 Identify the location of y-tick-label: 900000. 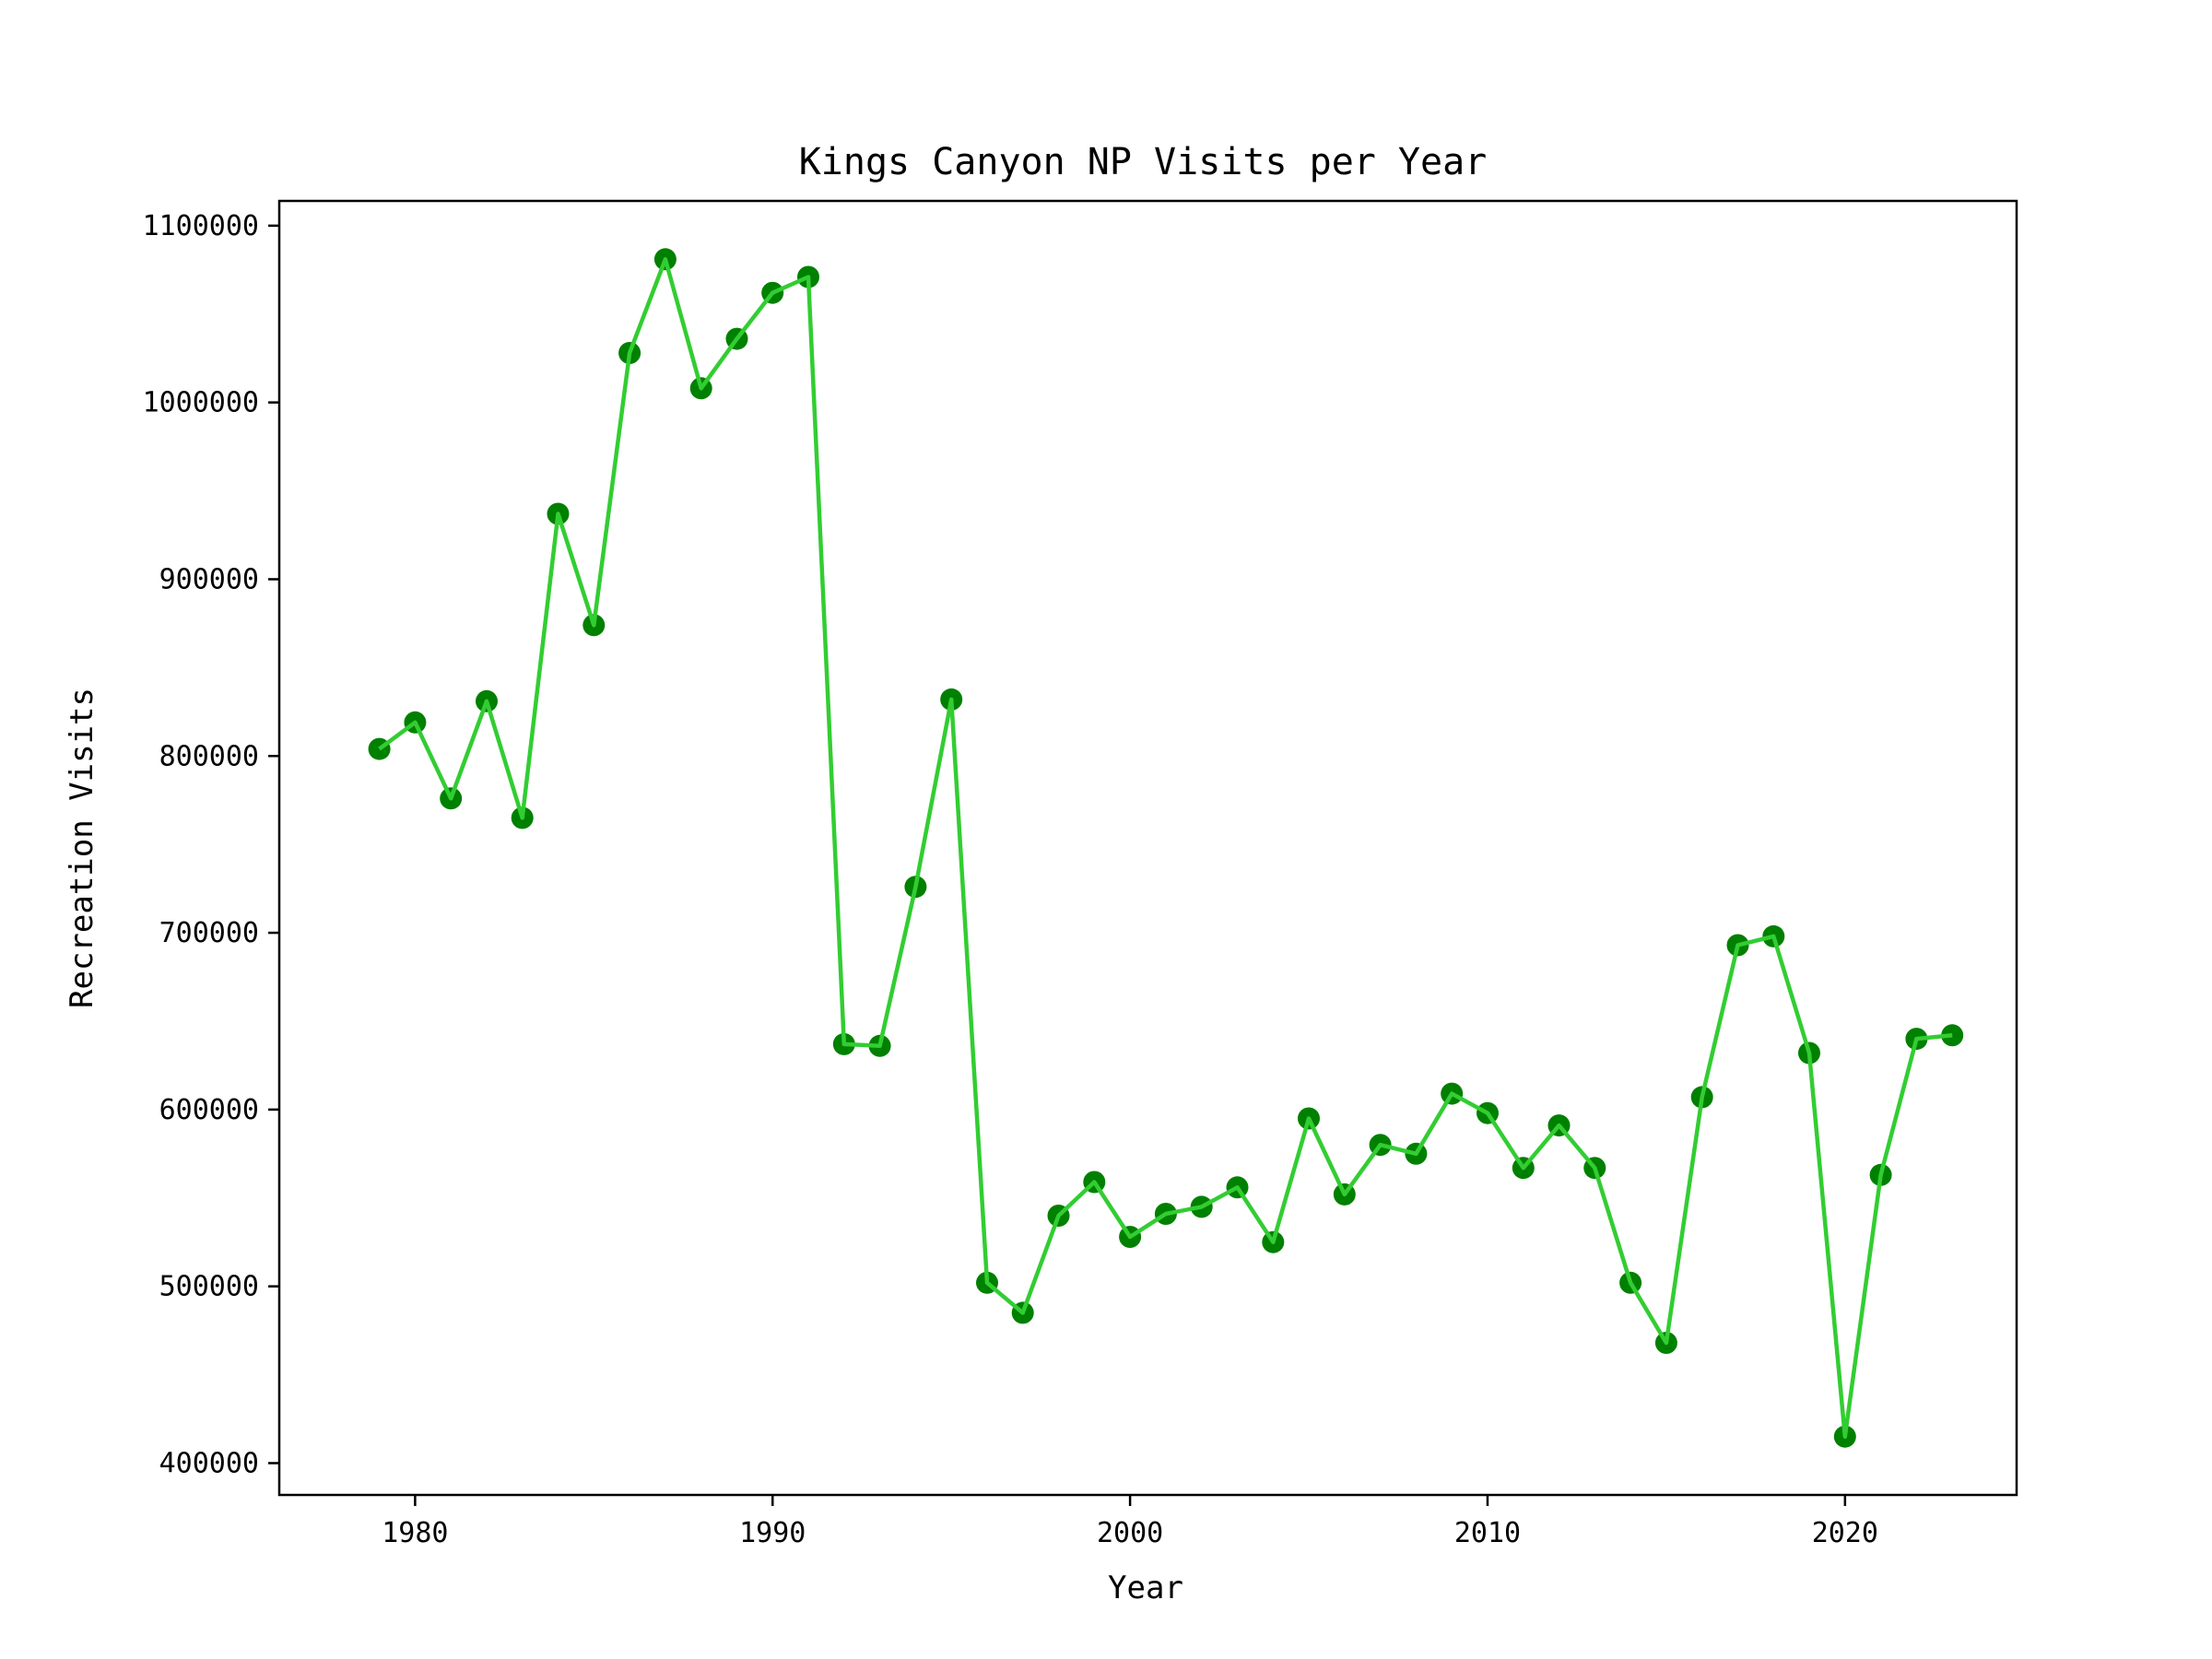
(209, 579).